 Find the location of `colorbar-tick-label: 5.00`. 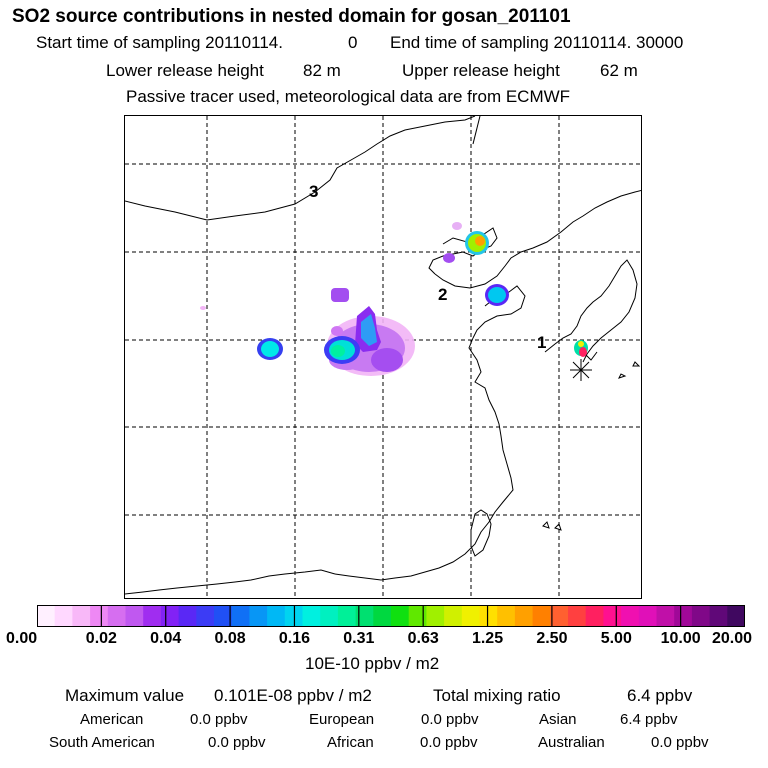

colorbar-tick-label: 5.00 is located at coordinates (616, 638).